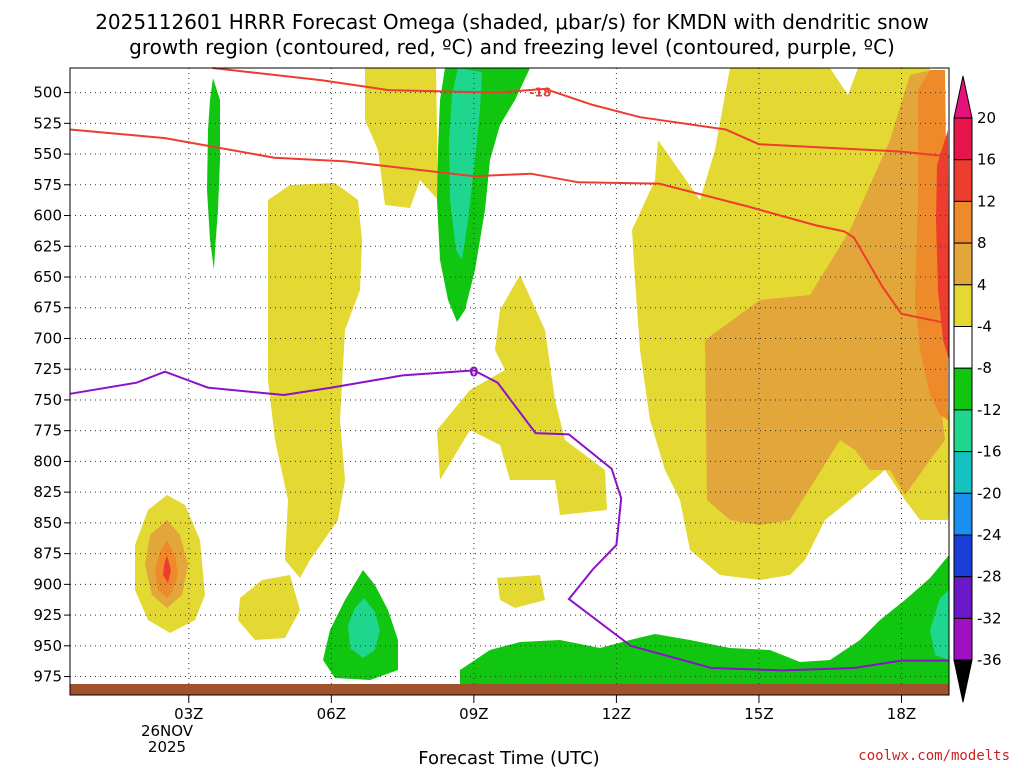 This screenshot has width=1024, height=768. What do you see at coordinates (989, 618) in the screenshot?
I see `colorbar-label: -32` at bounding box center [989, 618].